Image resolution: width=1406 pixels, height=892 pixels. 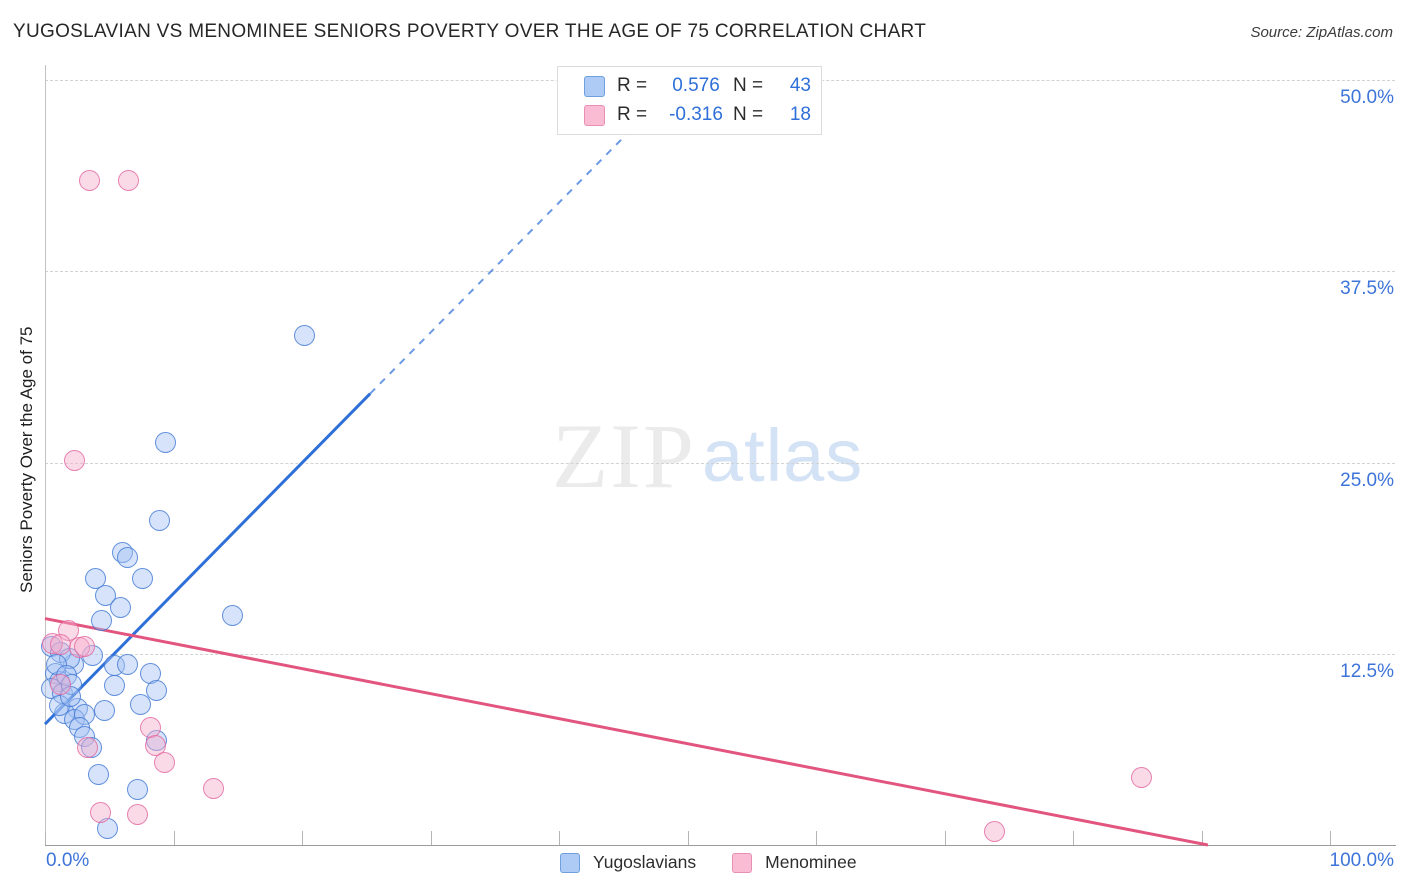 I want to click on blue-trend-line-extension, so click(x=502, y=260).